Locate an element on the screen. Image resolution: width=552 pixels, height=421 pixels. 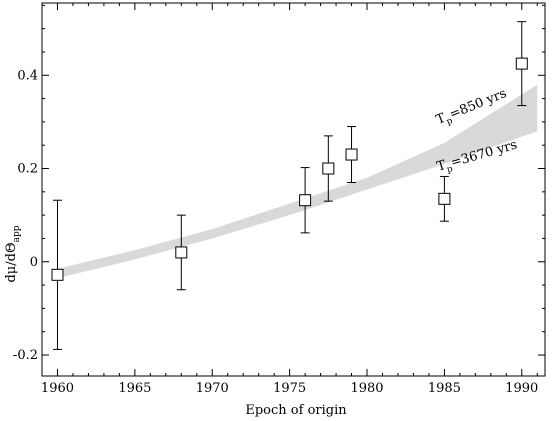
y-axis-label-group: dμ/dΘapp is located at coordinates (13, 253).